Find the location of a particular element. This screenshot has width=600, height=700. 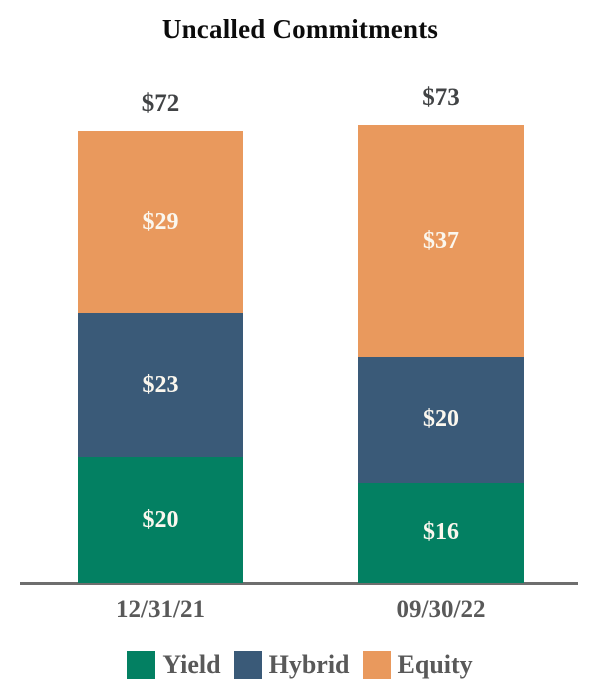

bar-segment-equity: $29 is located at coordinates (160, 222).